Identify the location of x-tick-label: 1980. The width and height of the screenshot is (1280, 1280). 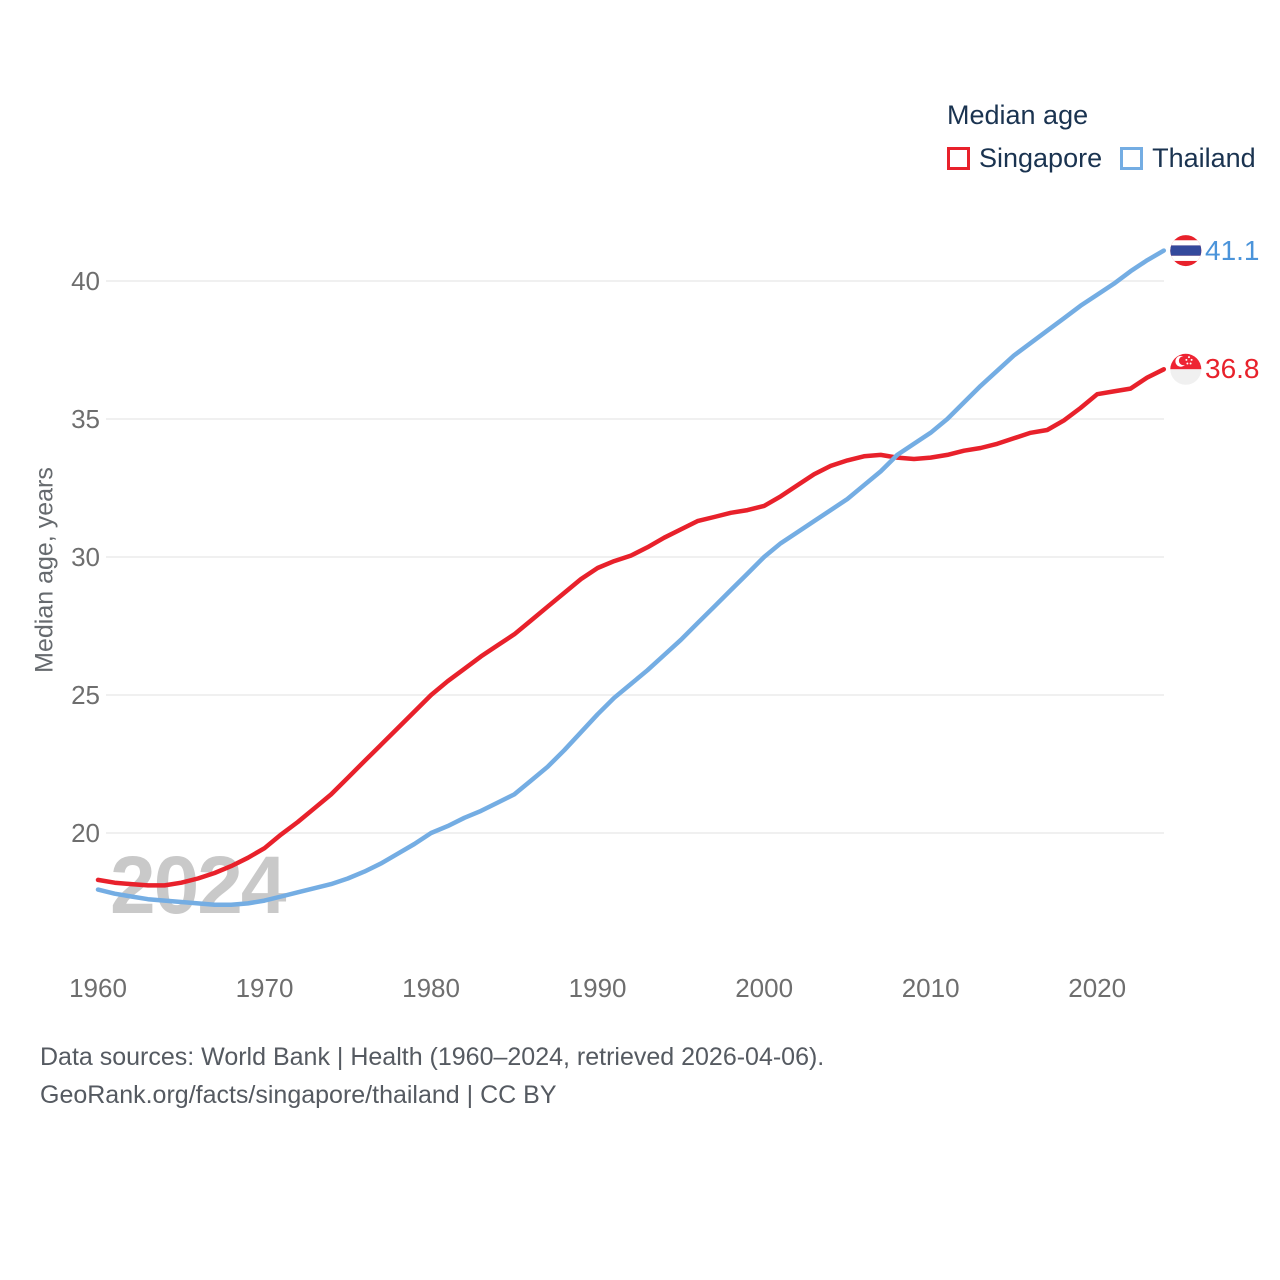
(431, 988).